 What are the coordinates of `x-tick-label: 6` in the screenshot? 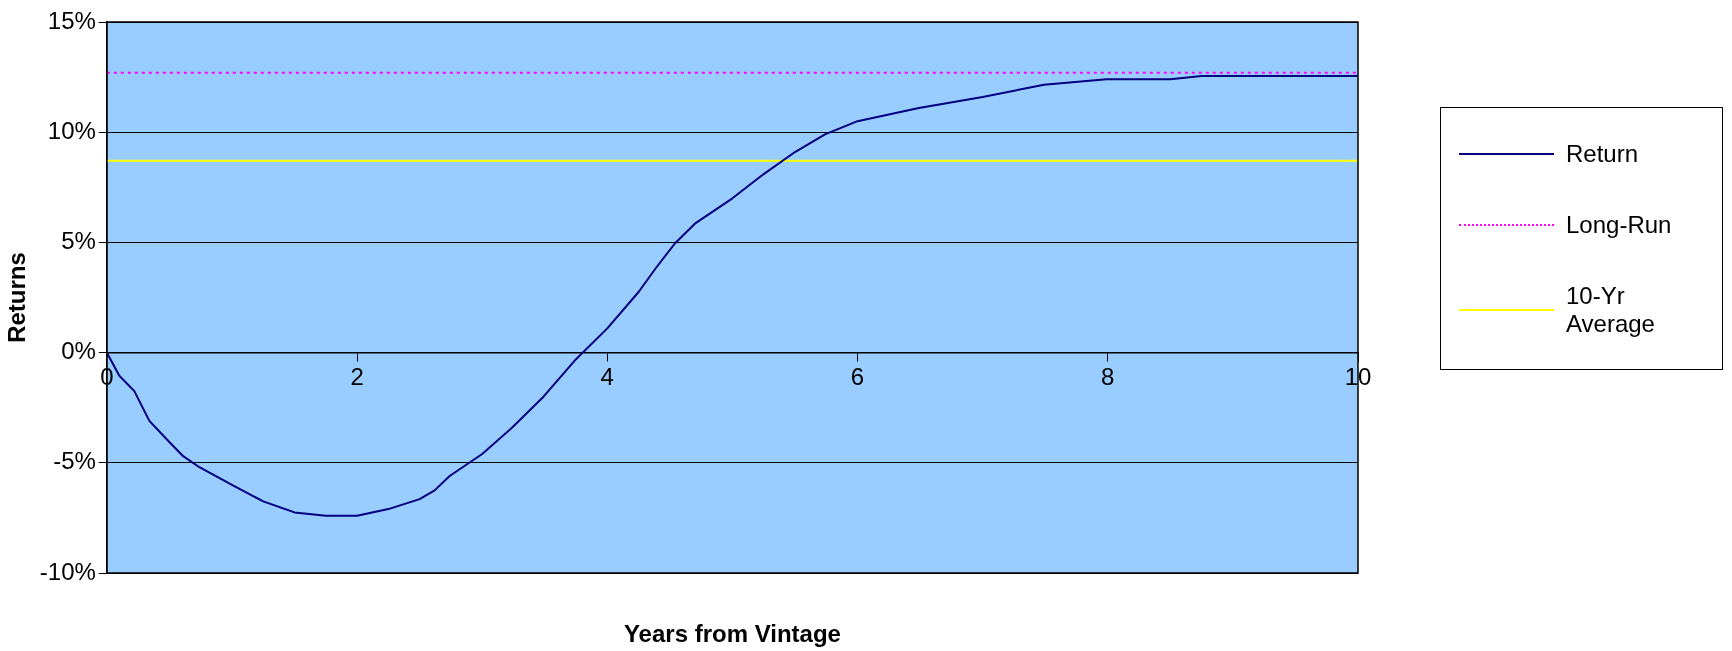 It's located at (857, 376).